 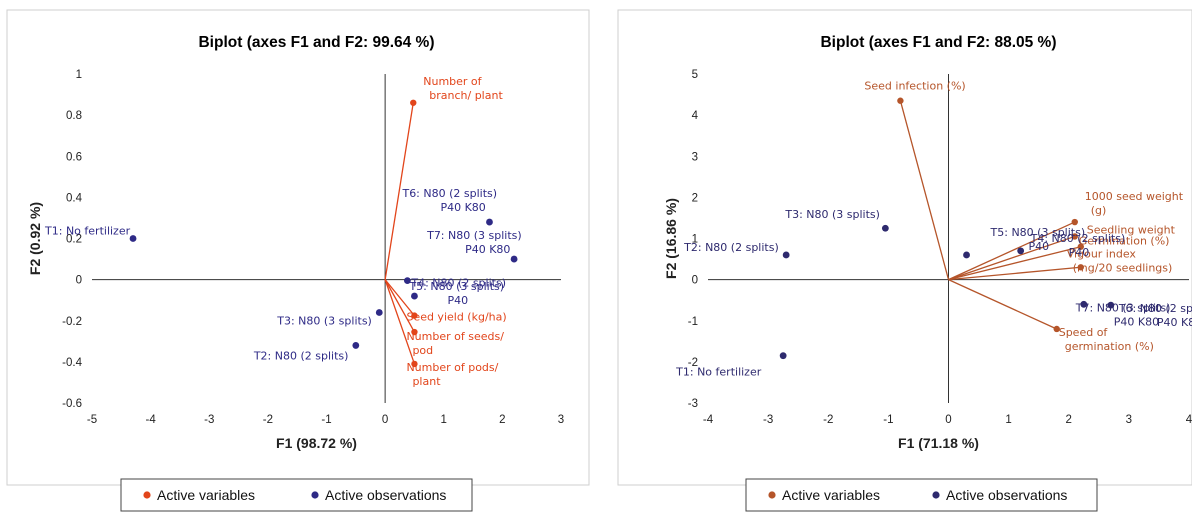 I want to click on variable-label-line: branch/ plant, so click(x=466, y=95).